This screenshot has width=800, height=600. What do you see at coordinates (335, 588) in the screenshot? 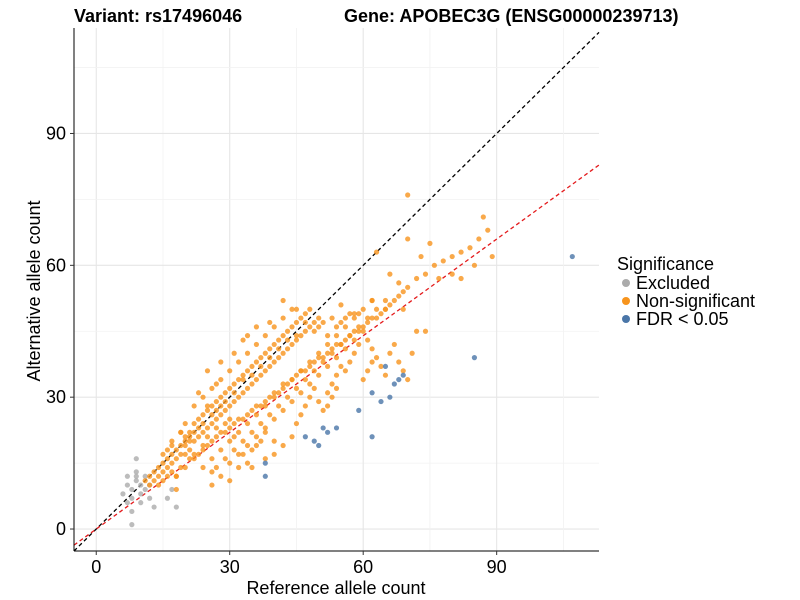
I see `x-axis-title: Reference allele count` at bounding box center [335, 588].